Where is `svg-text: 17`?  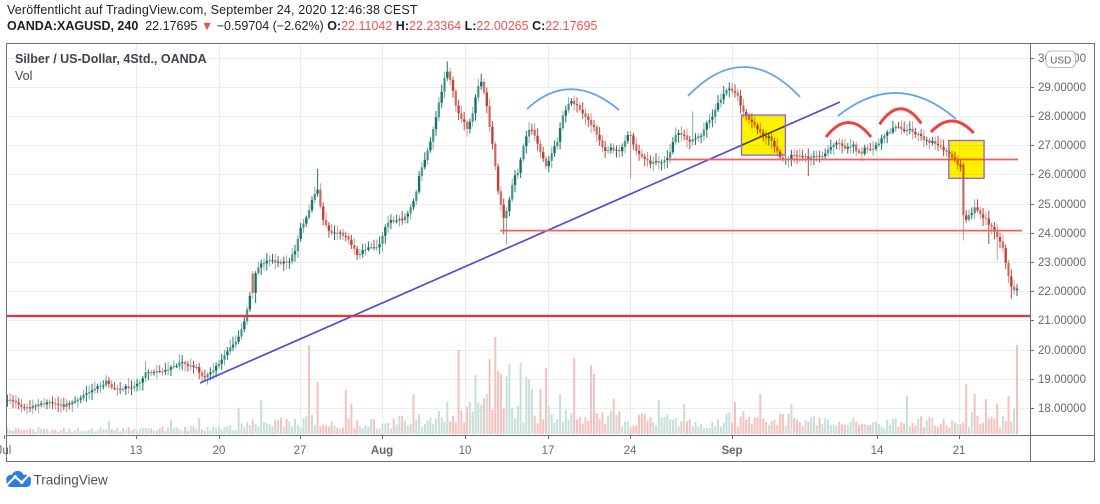
svg-text: 17 is located at coordinates (548, 451).